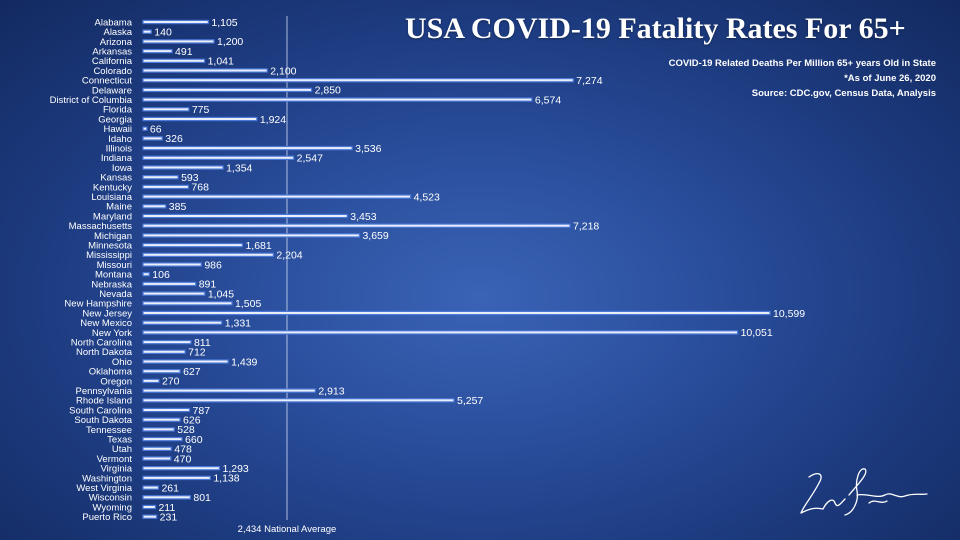  I want to click on category-label: Oklahoma, so click(111, 372).